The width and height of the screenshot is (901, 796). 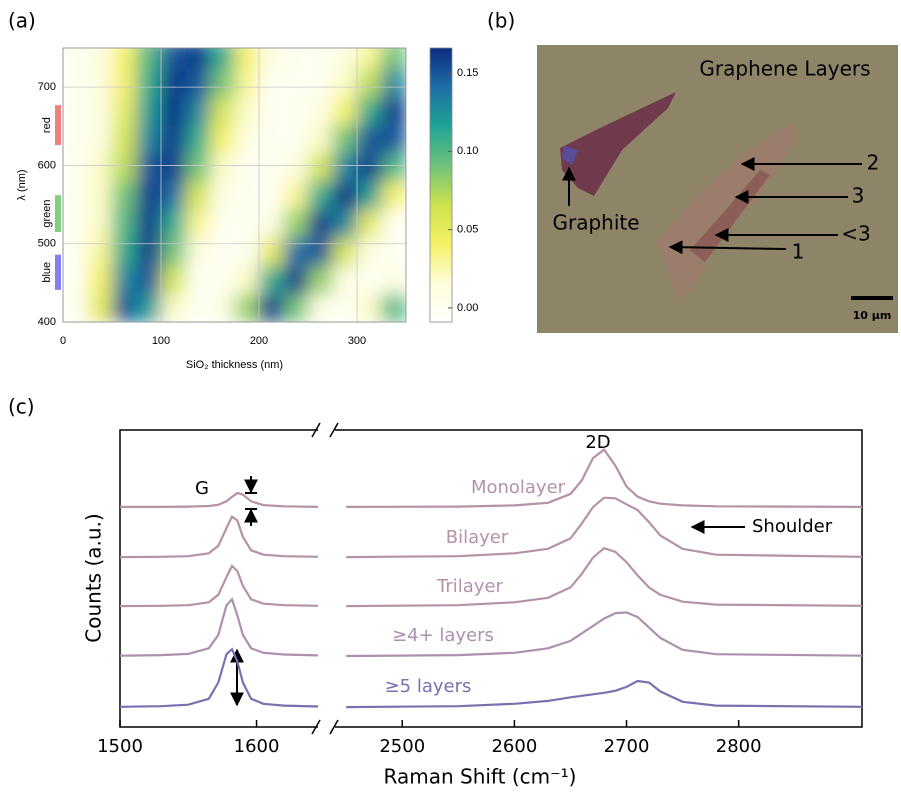 I want to click on band-bar, so click(x=58, y=213).